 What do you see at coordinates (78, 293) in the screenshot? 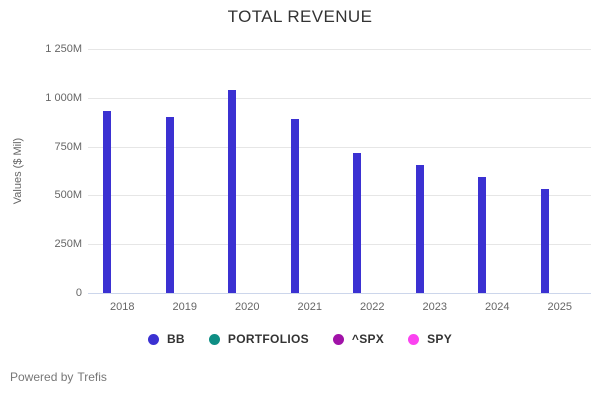
I see `y-tick-label: 0` at bounding box center [78, 293].